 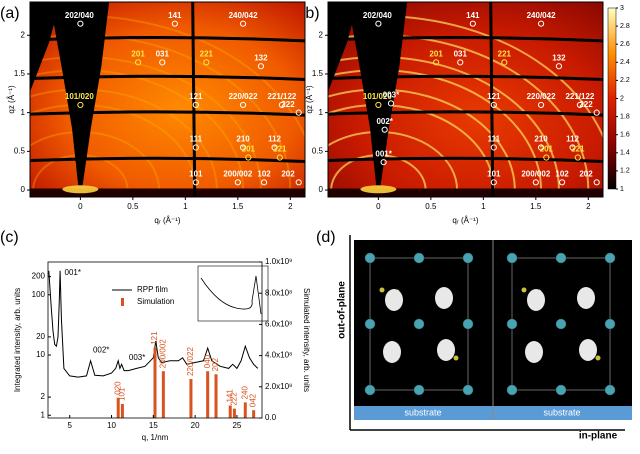 What do you see at coordinates (17, 340) in the screenshot?
I see `y-axis-label: Integrated intensity, arb. units` at bounding box center [17, 340].